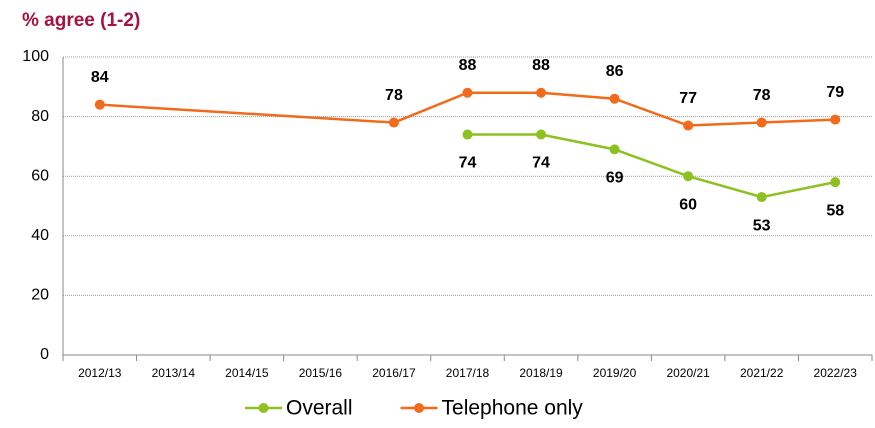 This screenshot has width=875, height=428. I want to click on x-tick-label: 2013/14, so click(174, 373).